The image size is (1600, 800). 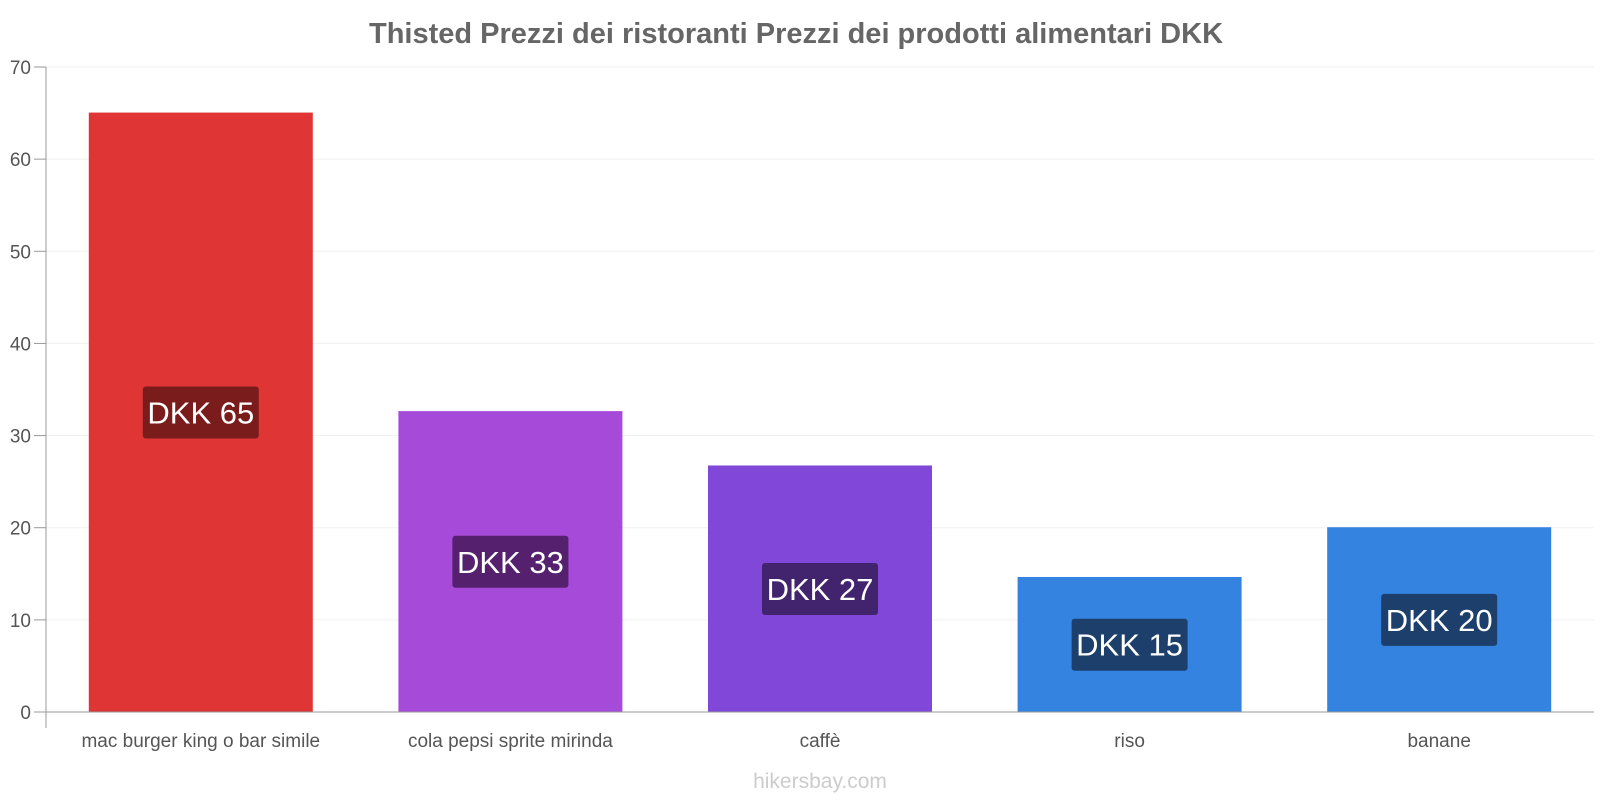 What do you see at coordinates (820, 741) in the screenshot?
I see `x-tick-label: caffè` at bounding box center [820, 741].